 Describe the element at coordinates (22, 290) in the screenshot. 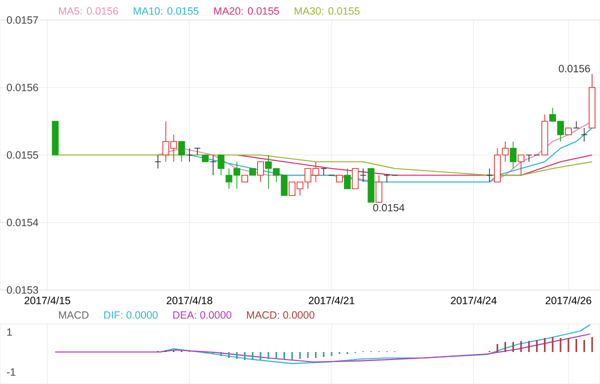

I see `y-tick-label: 0.0153` at that location.